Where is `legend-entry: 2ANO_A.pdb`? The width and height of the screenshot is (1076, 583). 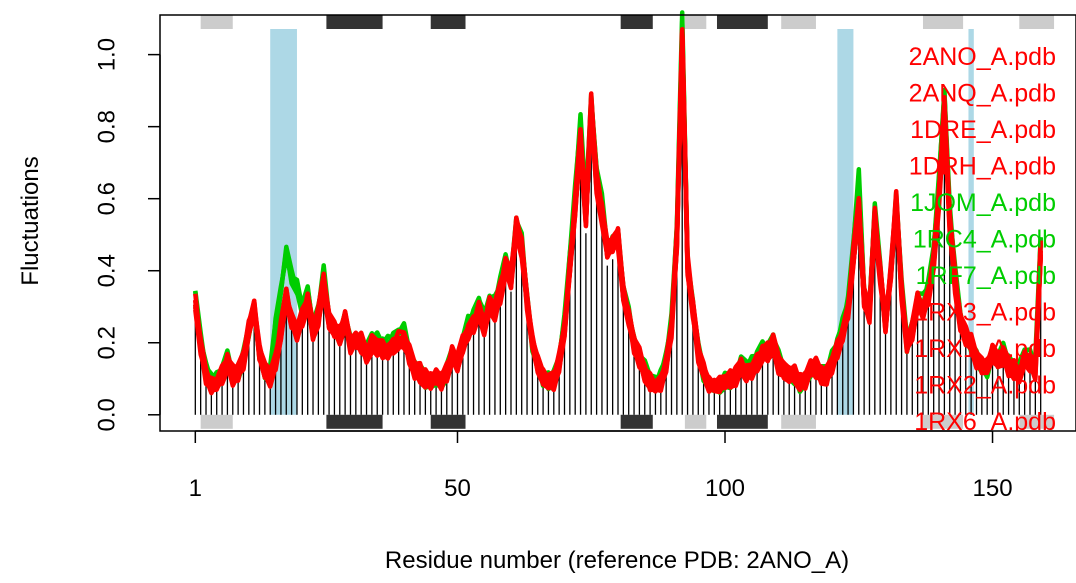
legend-entry: 2ANO_A.pdb is located at coordinates (982, 57).